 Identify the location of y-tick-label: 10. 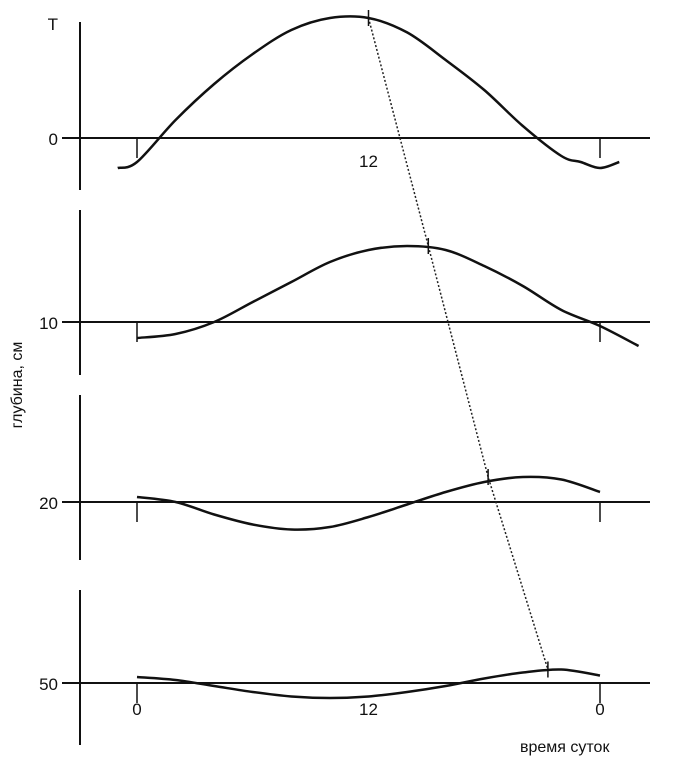
(48, 323).